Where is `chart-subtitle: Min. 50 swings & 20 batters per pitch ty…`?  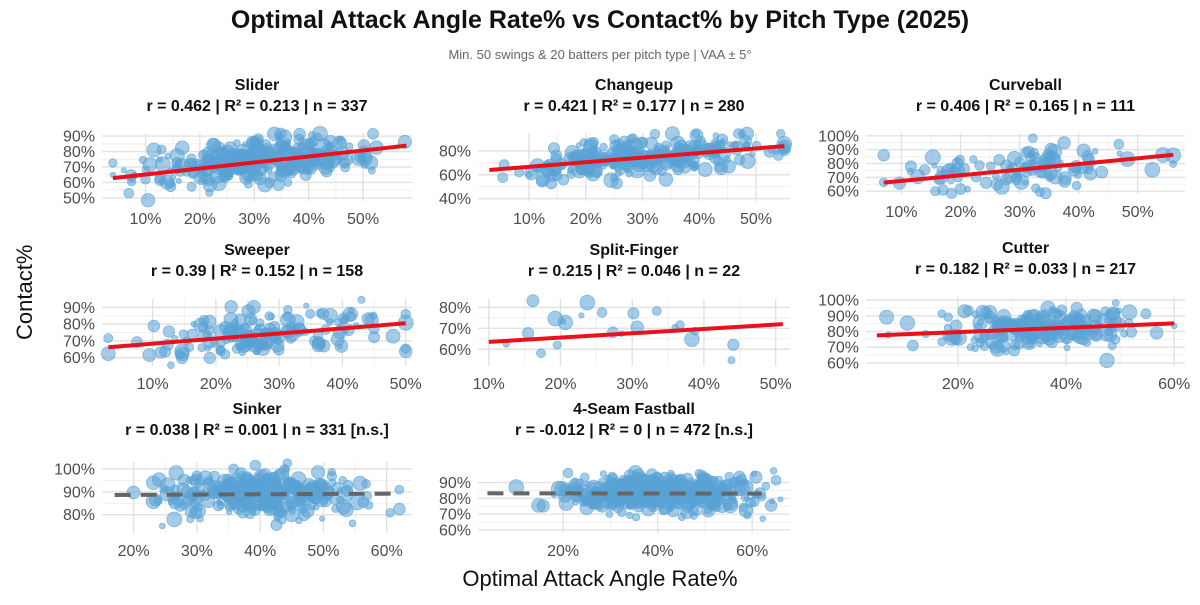
chart-subtitle: Min. 50 swings & 20 batters per pitch ty… is located at coordinates (600, 54).